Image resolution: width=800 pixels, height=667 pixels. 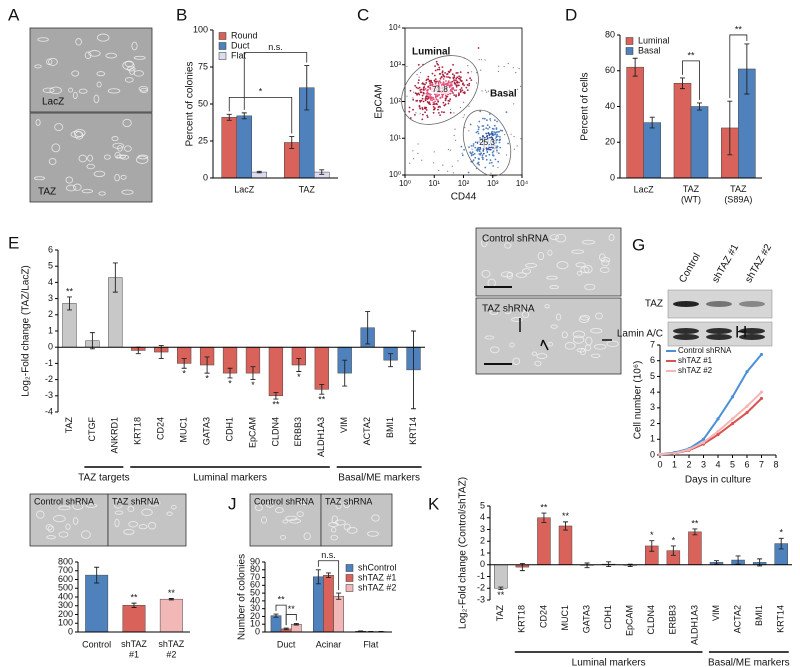 I want to click on x-tick-label: LacZ, so click(x=644, y=189).